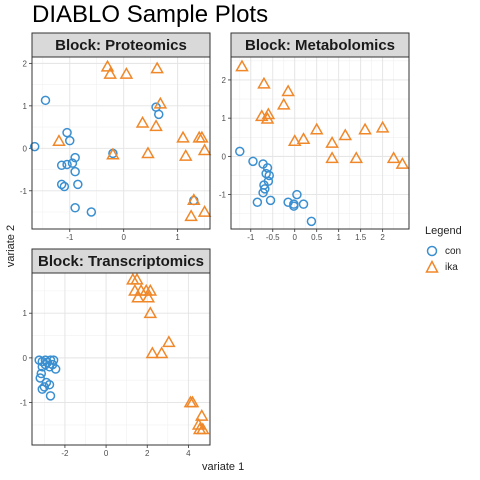 This screenshot has width=480, height=480. Describe the element at coordinates (443, 231) in the screenshot. I see `legend-title: Legend` at that location.